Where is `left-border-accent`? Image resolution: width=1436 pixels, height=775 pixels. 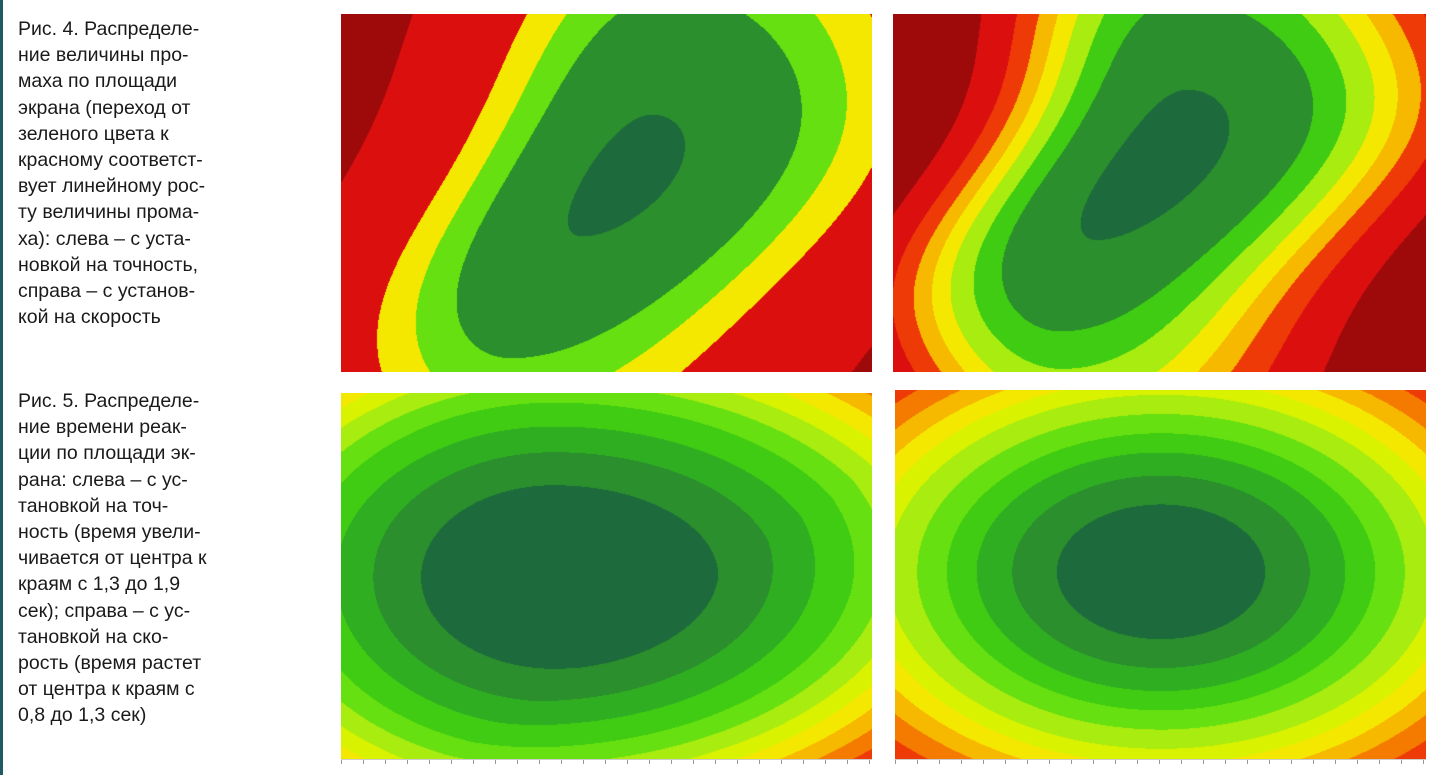
left-border-accent is located at coordinates (1, 387).